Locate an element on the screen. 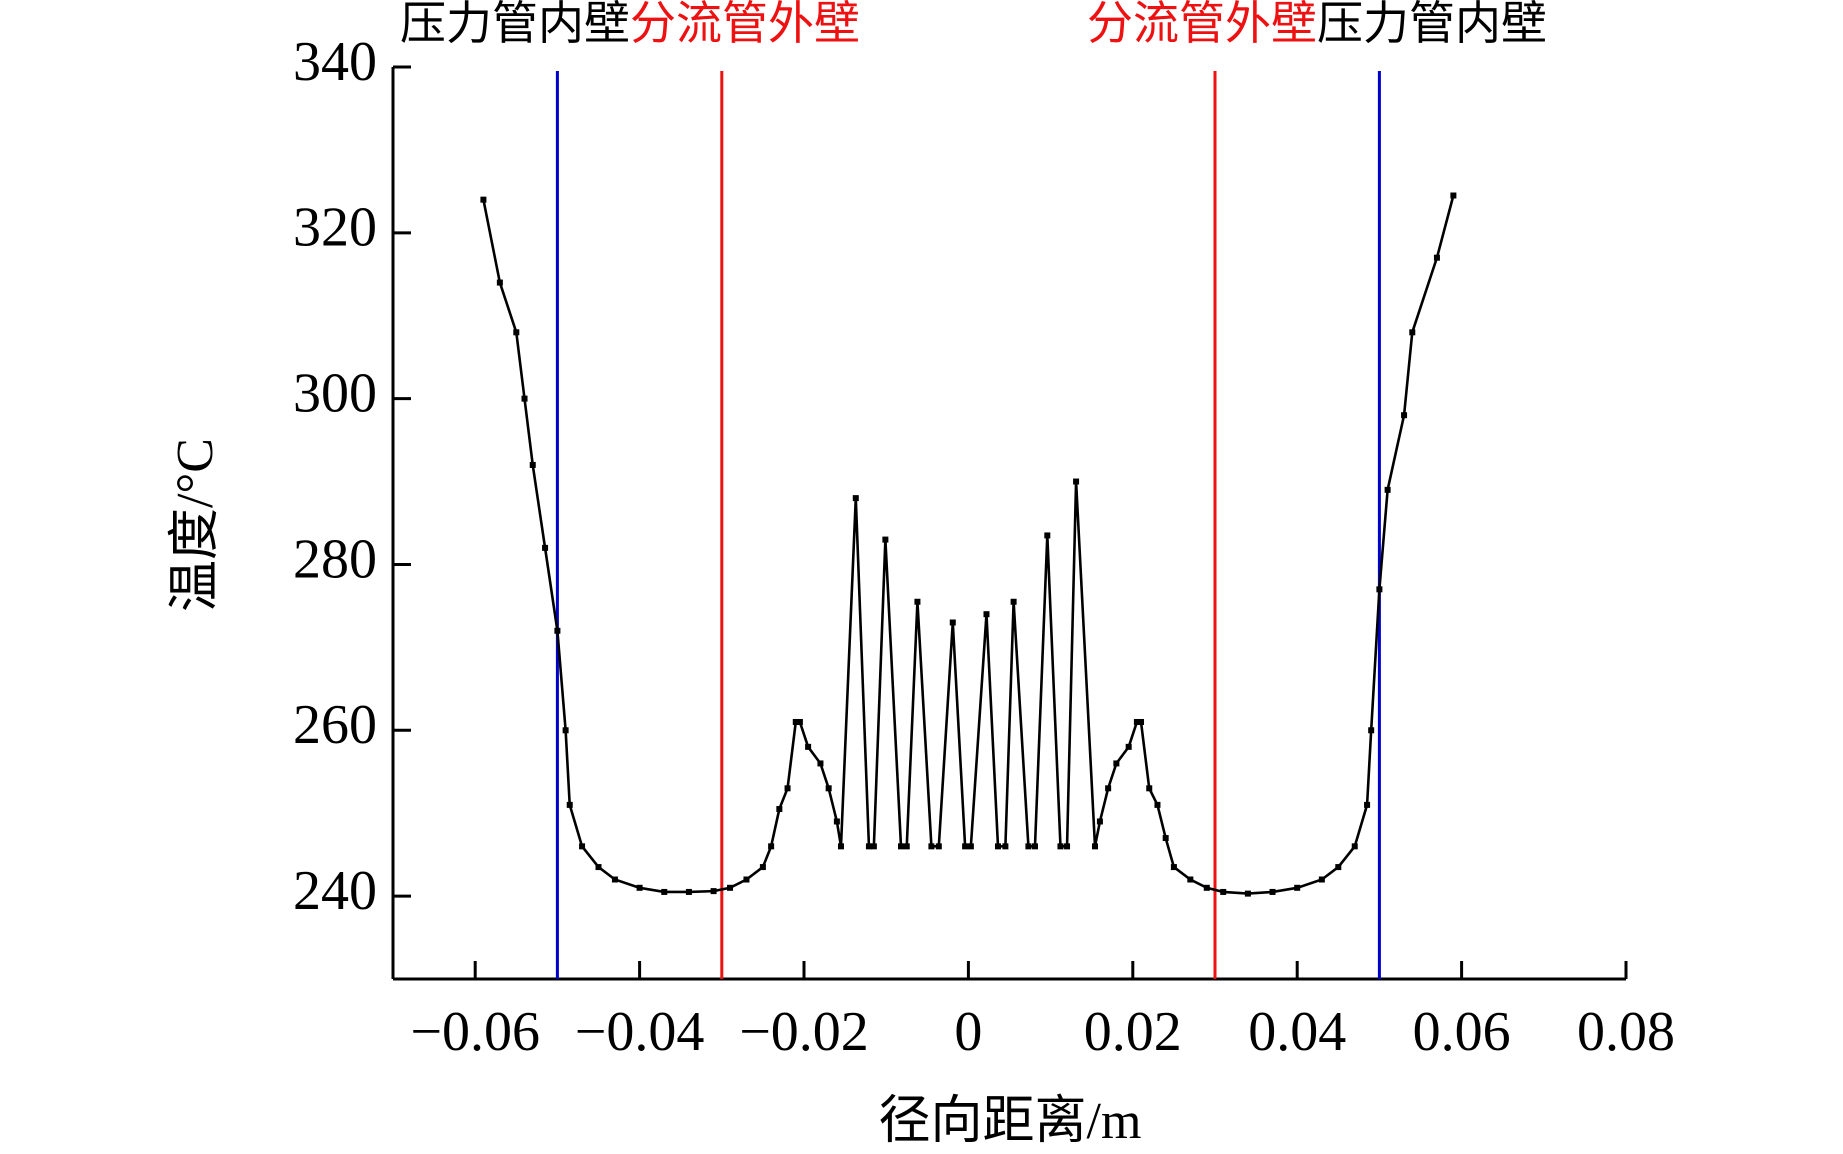 The width and height of the screenshot is (1843, 1154). annotation: 分流管外壁压力管内壁 is located at coordinates (1317, 24).